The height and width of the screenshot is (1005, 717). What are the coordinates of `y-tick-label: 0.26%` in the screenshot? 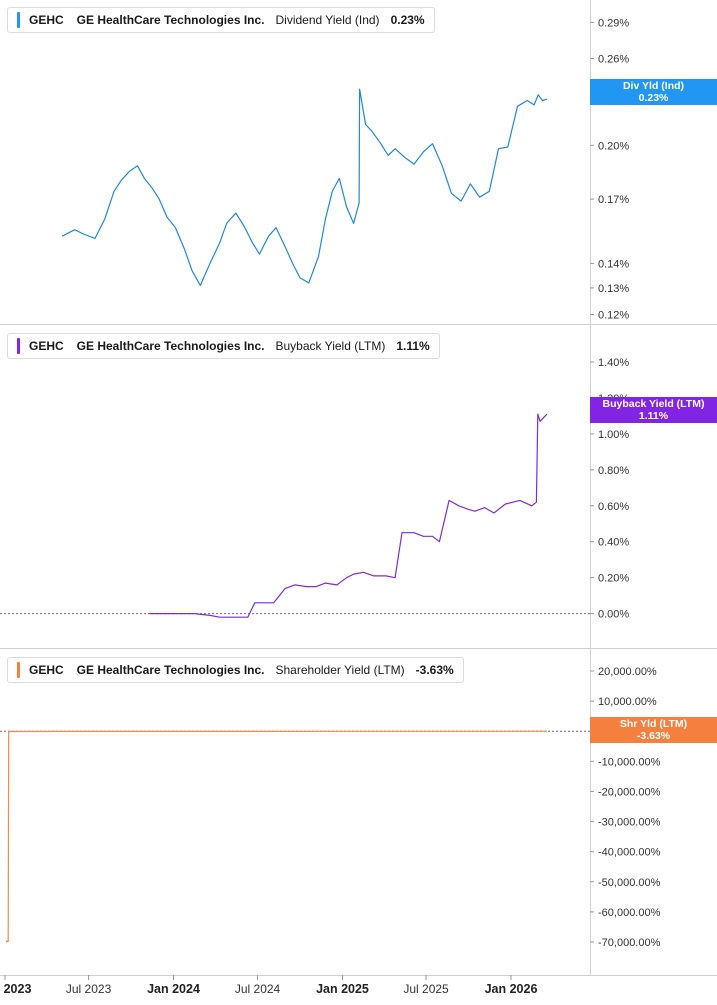 It's located at (613, 59).